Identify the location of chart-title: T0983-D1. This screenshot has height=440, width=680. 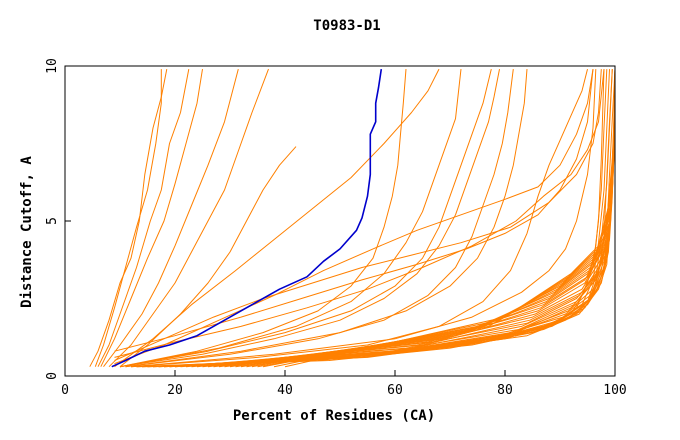
(346, 26).